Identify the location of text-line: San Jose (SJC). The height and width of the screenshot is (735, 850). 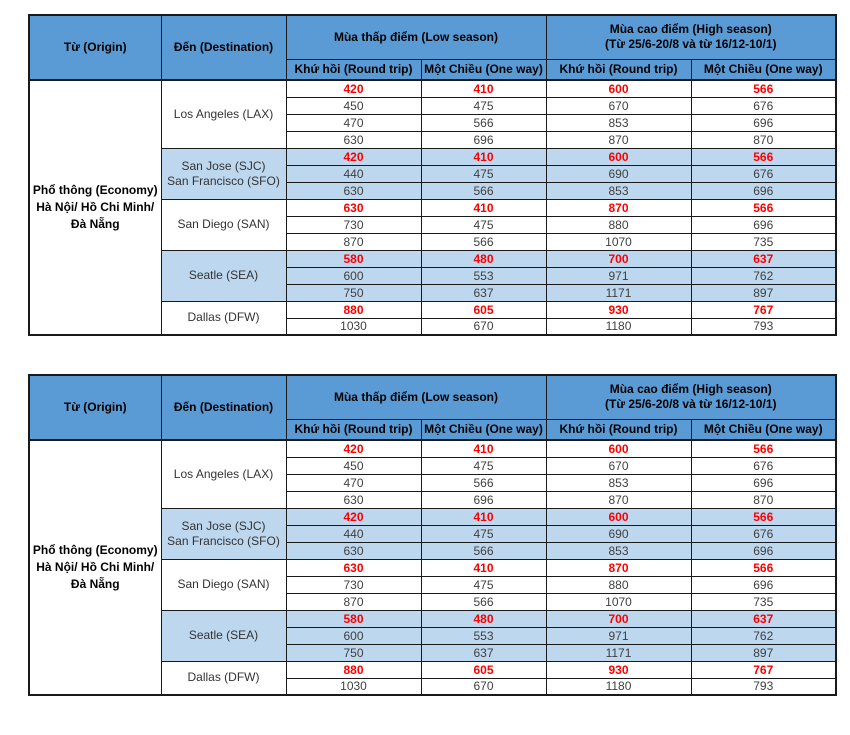
(223, 165).